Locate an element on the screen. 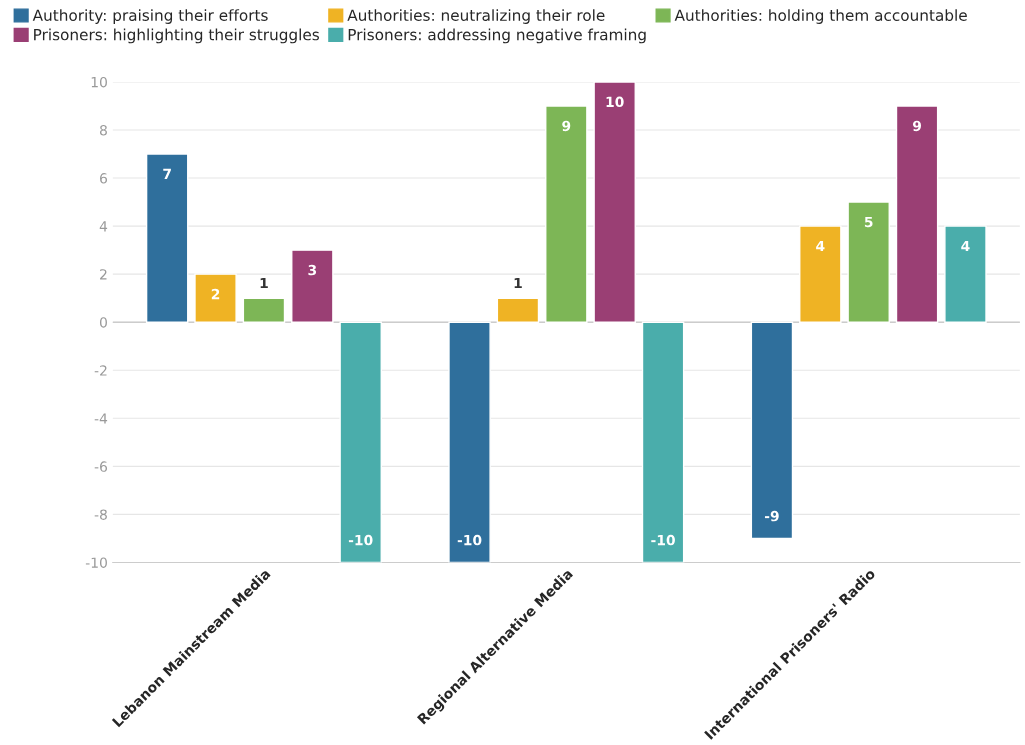 Image resolution: width=1025 pixels, height=745 pixels. data-label: 3 is located at coordinates (312, 270).